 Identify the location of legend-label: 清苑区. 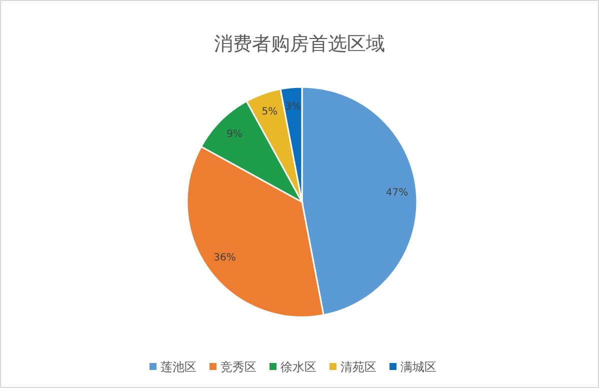
(358, 367).